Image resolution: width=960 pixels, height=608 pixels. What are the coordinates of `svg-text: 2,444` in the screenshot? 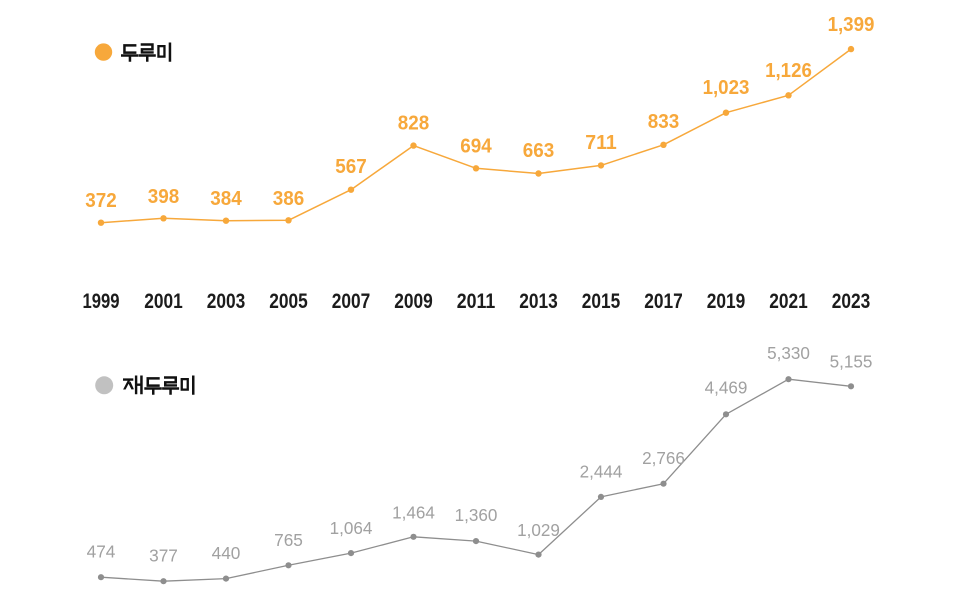 It's located at (601, 472).